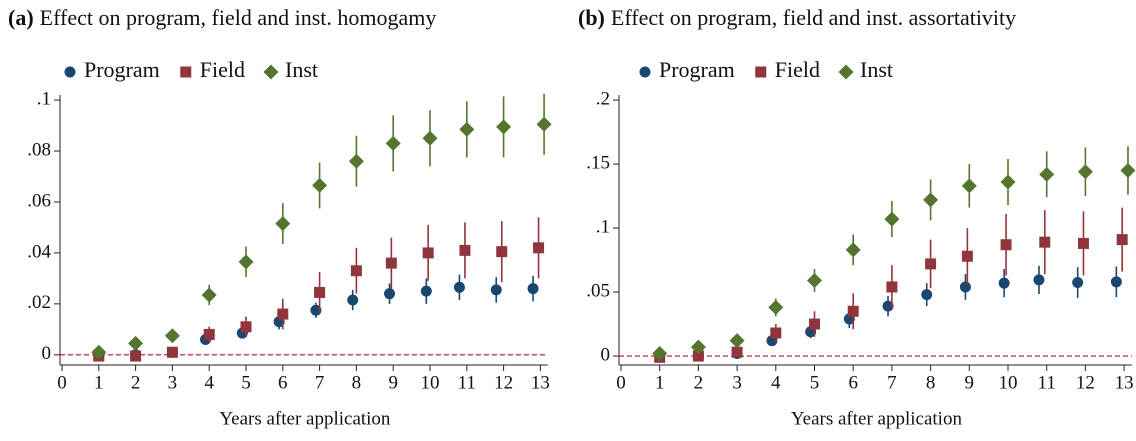  Describe the element at coordinates (393, 382) in the screenshot. I see `x-tick-label: 9` at that location.